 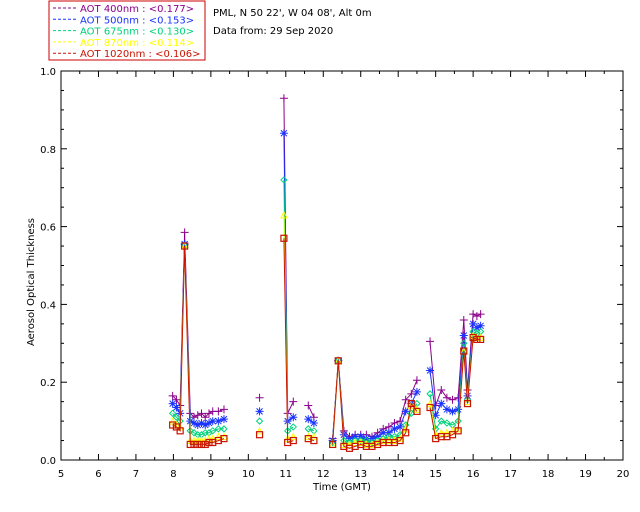 What do you see at coordinates (61, 474) in the screenshot?
I see `x-tick-label: 5` at bounding box center [61, 474].